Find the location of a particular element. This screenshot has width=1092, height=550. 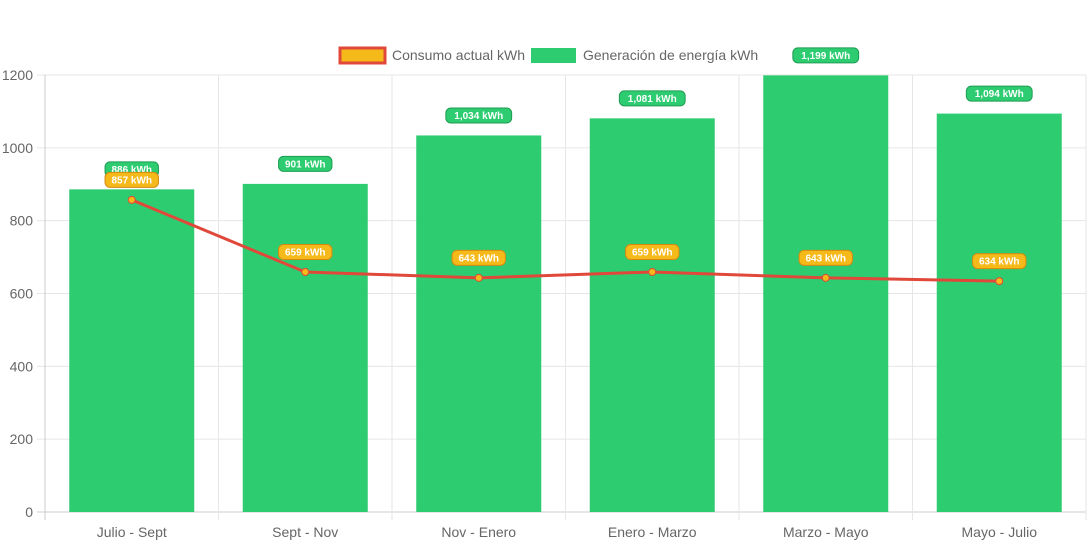

bar-value-label-text: 901 kWh is located at coordinates (305, 164).